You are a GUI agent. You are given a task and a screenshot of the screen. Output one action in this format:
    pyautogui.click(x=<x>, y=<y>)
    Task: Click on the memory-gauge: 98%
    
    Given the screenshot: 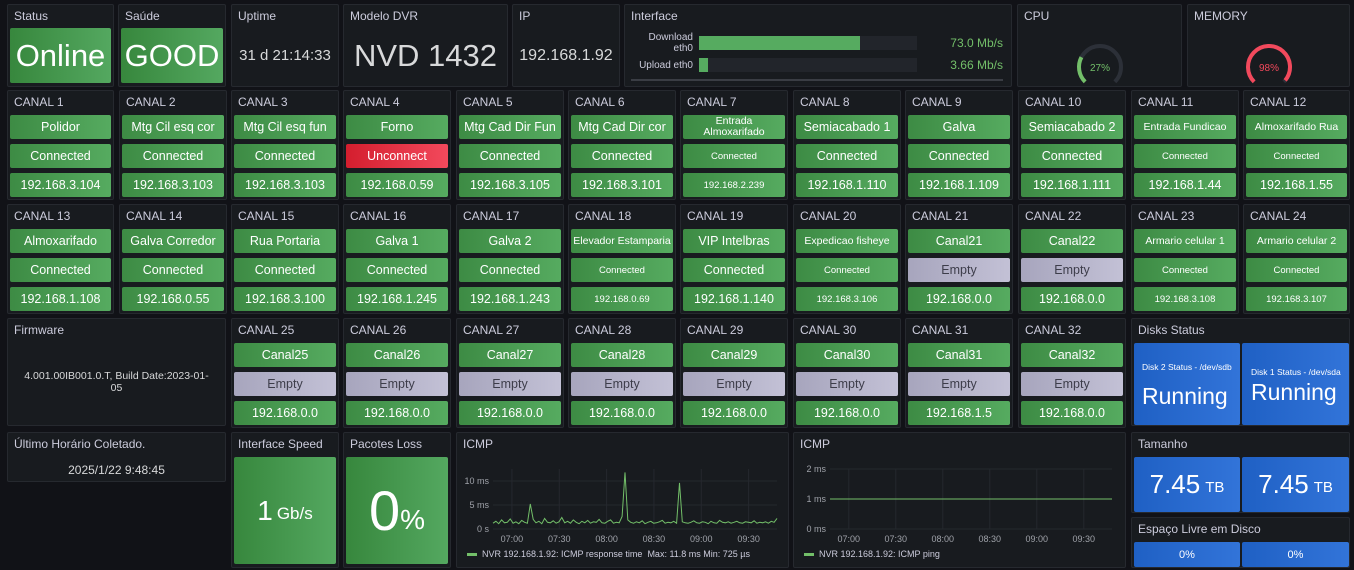 What is the action you would take?
    pyautogui.click(x=1269, y=64)
    